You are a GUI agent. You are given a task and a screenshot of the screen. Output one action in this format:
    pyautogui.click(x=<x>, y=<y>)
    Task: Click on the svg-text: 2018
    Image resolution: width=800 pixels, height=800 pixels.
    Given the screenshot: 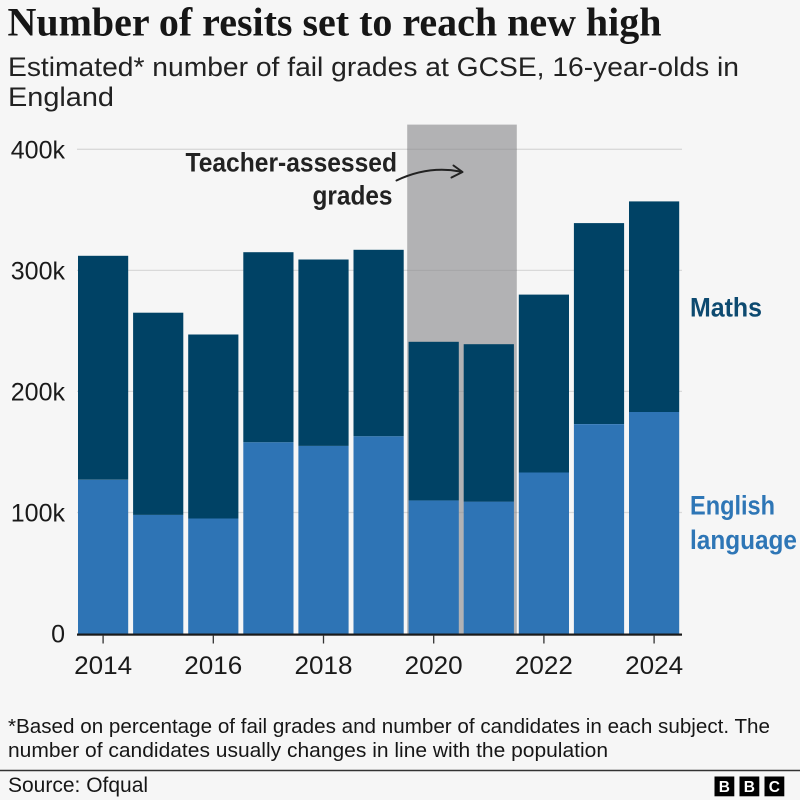 What is the action you would take?
    pyautogui.click(x=324, y=666)
    